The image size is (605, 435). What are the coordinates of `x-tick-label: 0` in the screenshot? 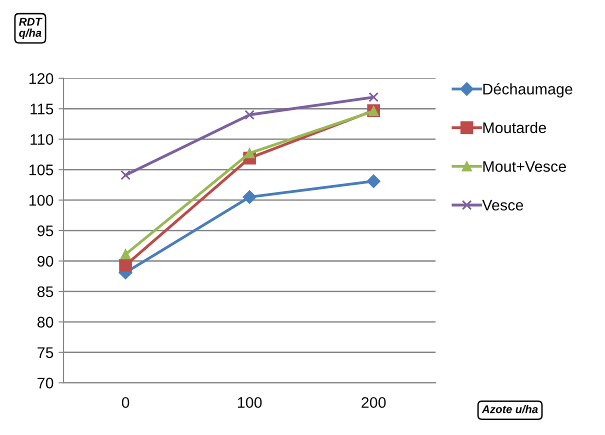 It's located at (126, 402).